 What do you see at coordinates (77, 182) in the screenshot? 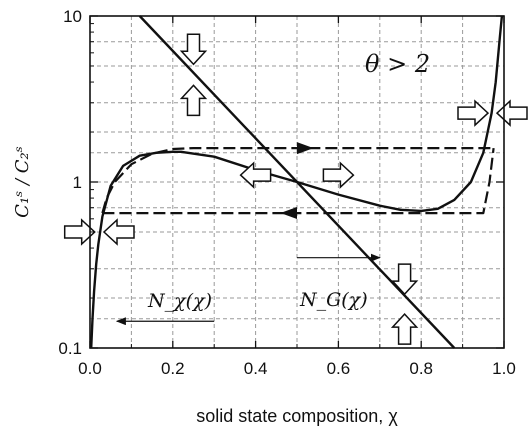
I see `y-tick-label: 1` at bounding box center [77, 182].